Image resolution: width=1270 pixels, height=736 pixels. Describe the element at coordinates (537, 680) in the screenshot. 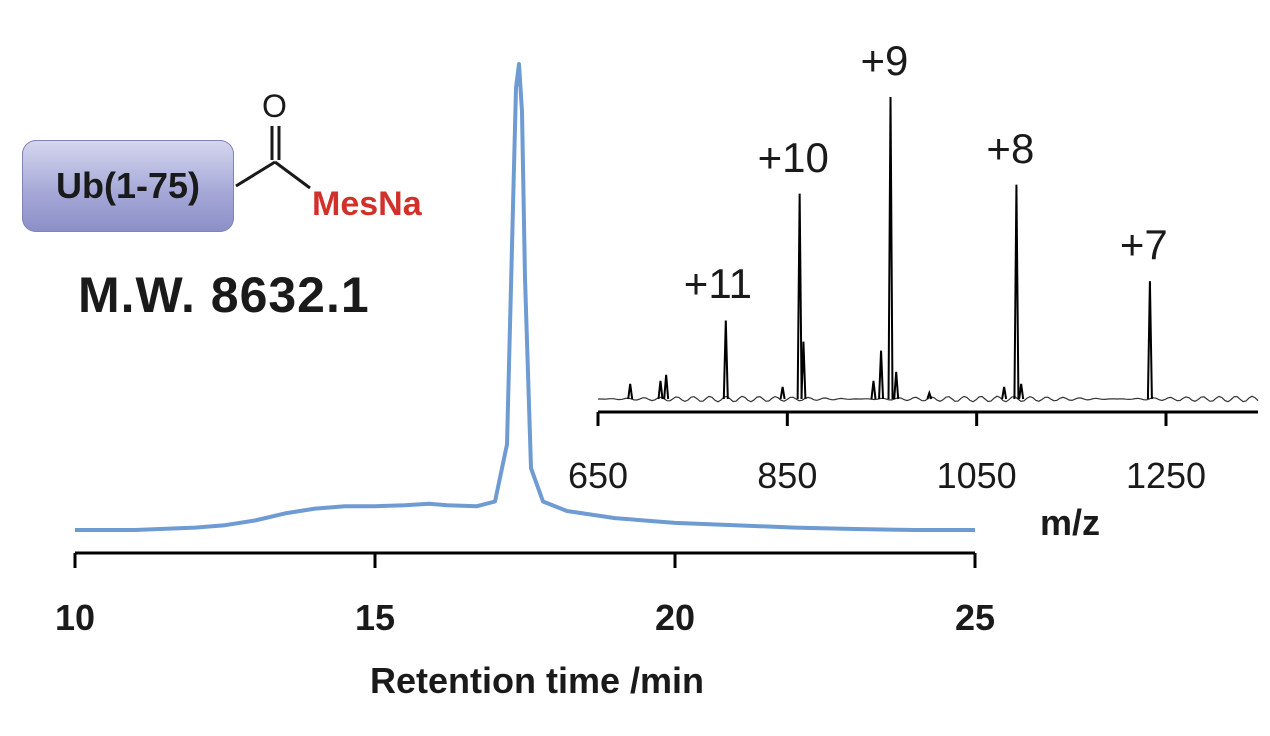

I see `hplc-x-axis-label: Retention time /min` at that location.